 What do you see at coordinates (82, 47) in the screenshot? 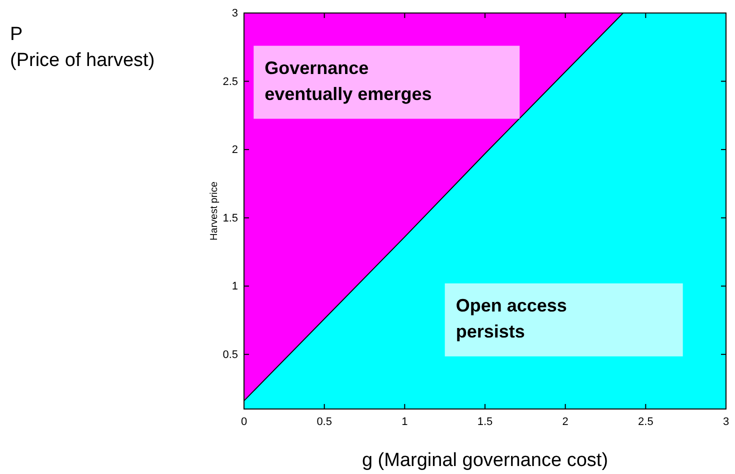
I see `text: P (Price of harvest)` at bounding box center [82, 47].